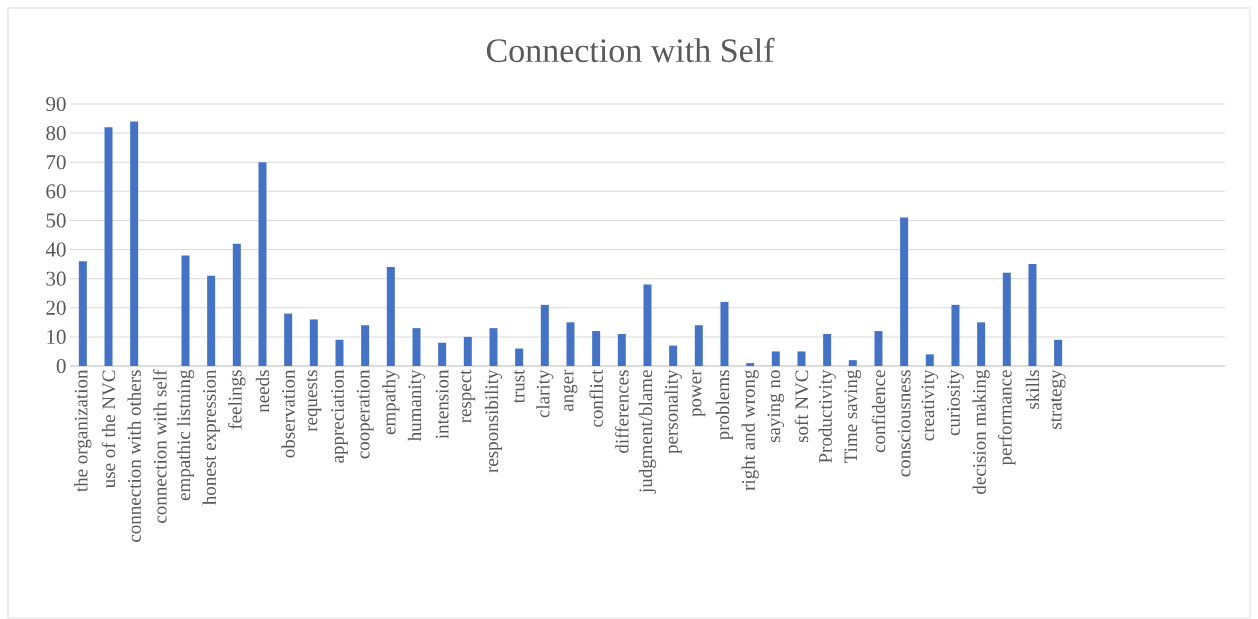 The image size is (1258, 619). Describe the element at coordinates (55, 249) in the screenshot. I see `y-tick-label: 40` at that location.